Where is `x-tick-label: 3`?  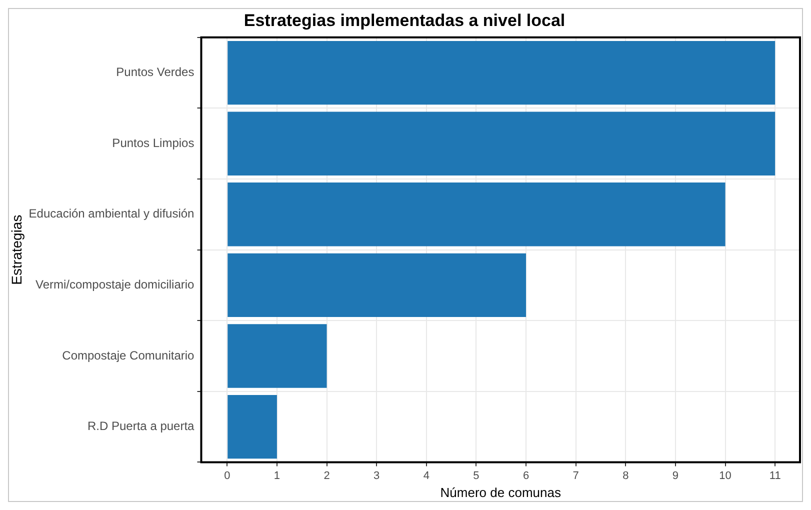
x-tick-label: 3 is located at coordinates (377, 476).